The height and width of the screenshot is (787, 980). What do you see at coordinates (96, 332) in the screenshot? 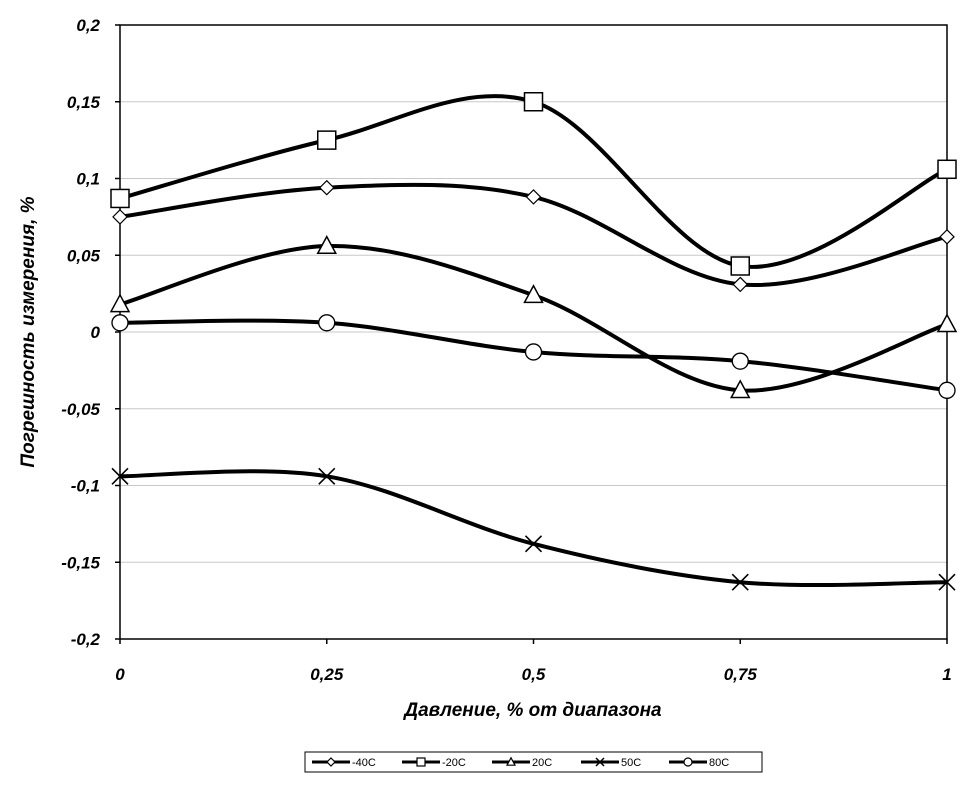
I see `y-tick-label: 0` at bounding box center [96, 332].